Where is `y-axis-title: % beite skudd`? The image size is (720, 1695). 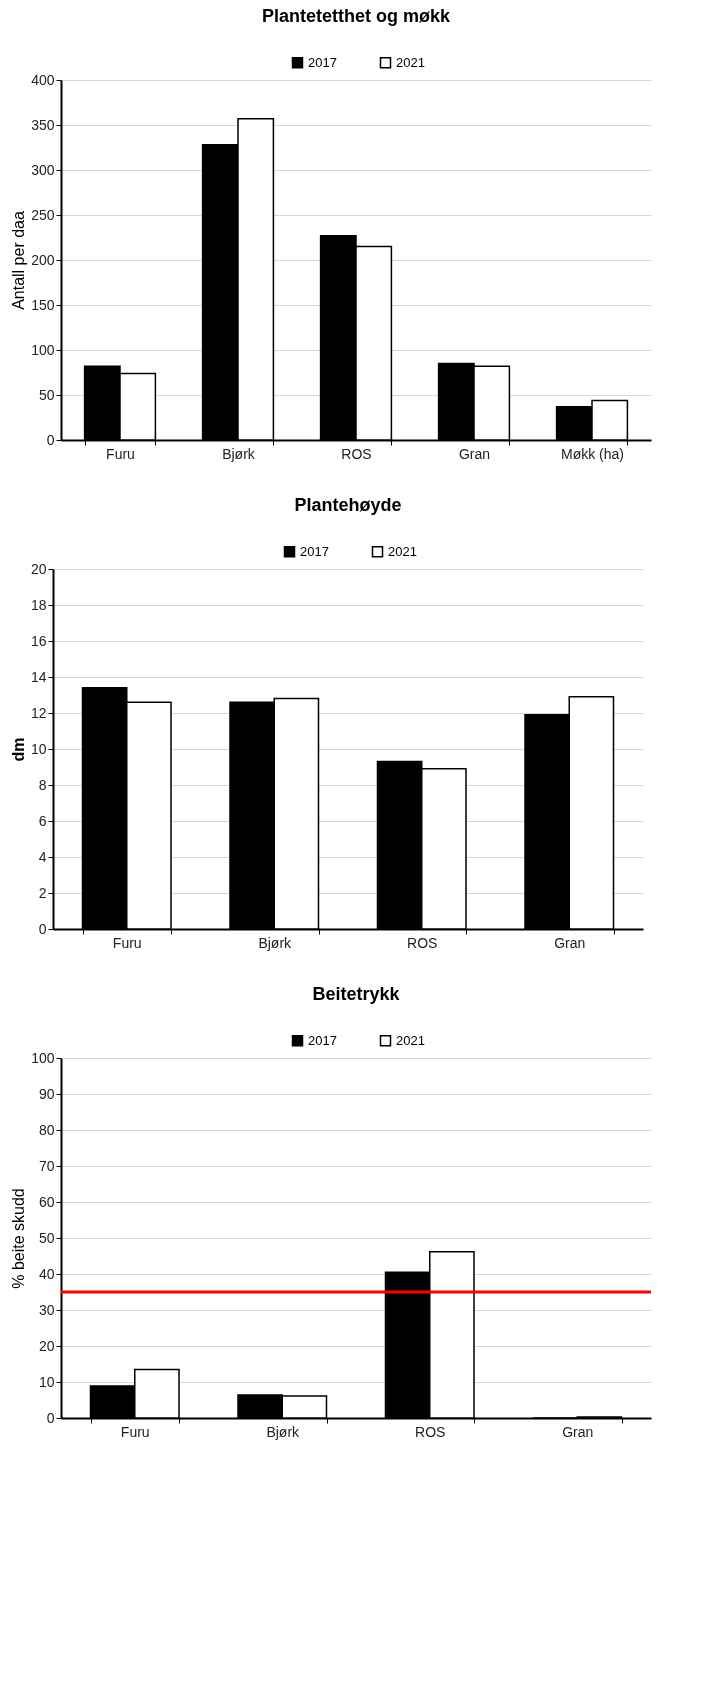 y-axis-title: % beite skudd is located at coordinates (19, 1238).